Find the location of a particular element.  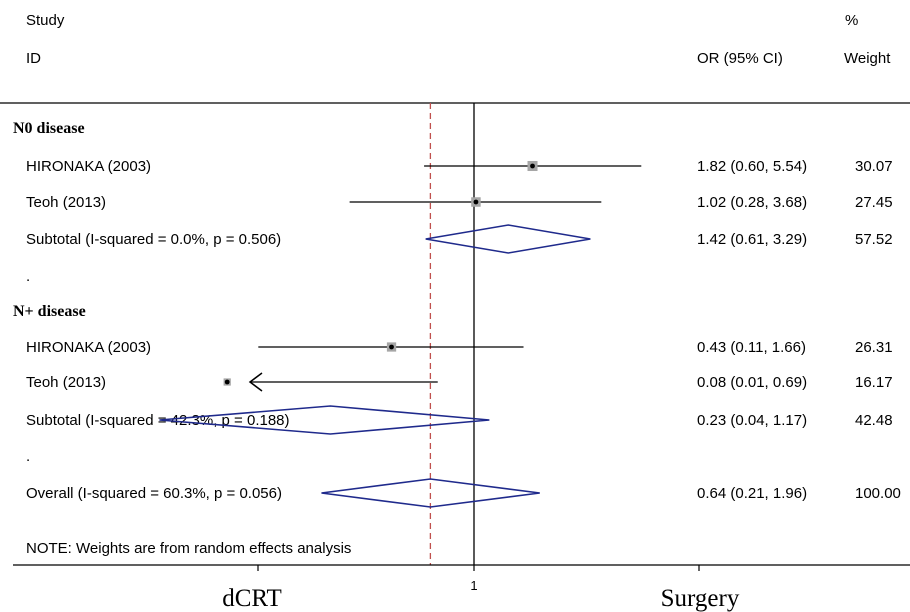

subtotal-weight: 42.48 is located at coordinates (874, 420).